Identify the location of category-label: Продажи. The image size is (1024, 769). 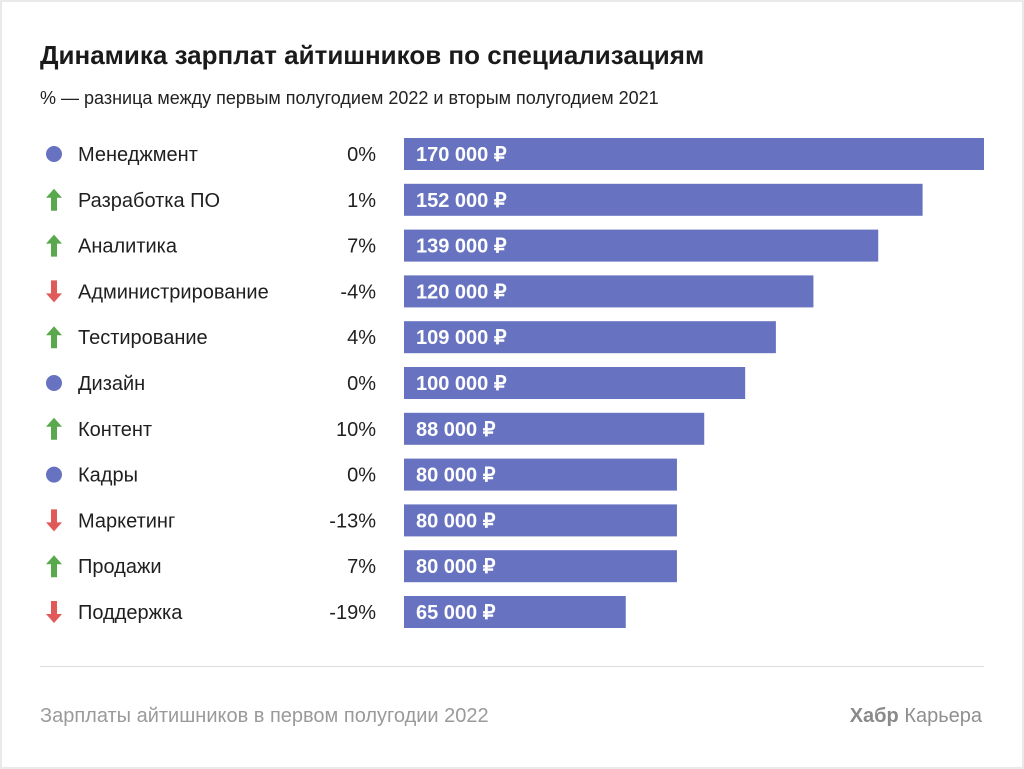
(120, 567).